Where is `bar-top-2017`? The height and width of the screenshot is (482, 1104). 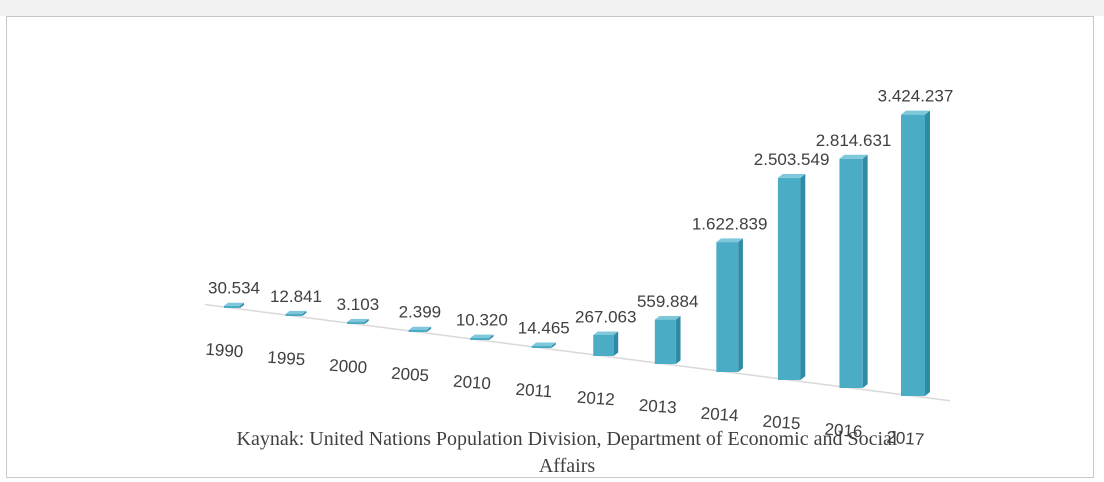
bar-top-2017 is located at coordinates (915, 112).